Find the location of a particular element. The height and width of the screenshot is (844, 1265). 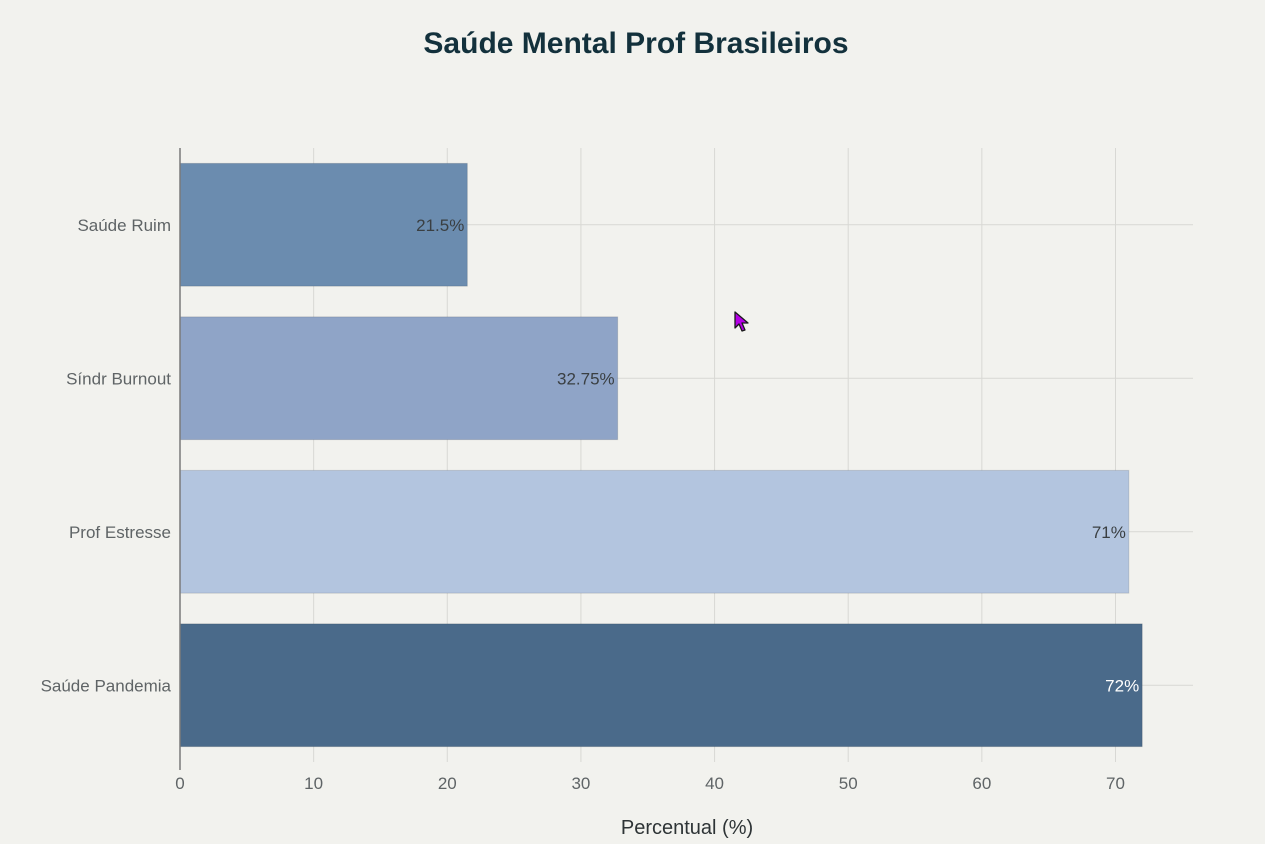

data-label: 21.5% is located at coordinates (440, 225).